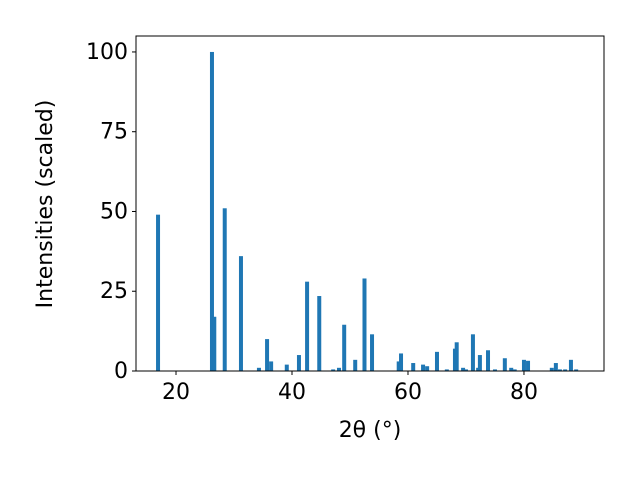 This screenshot has height=480, width=640. Describe the element at coordinates (114, 211) in the screenshot. I see `y-tick-label: 50` at that location.